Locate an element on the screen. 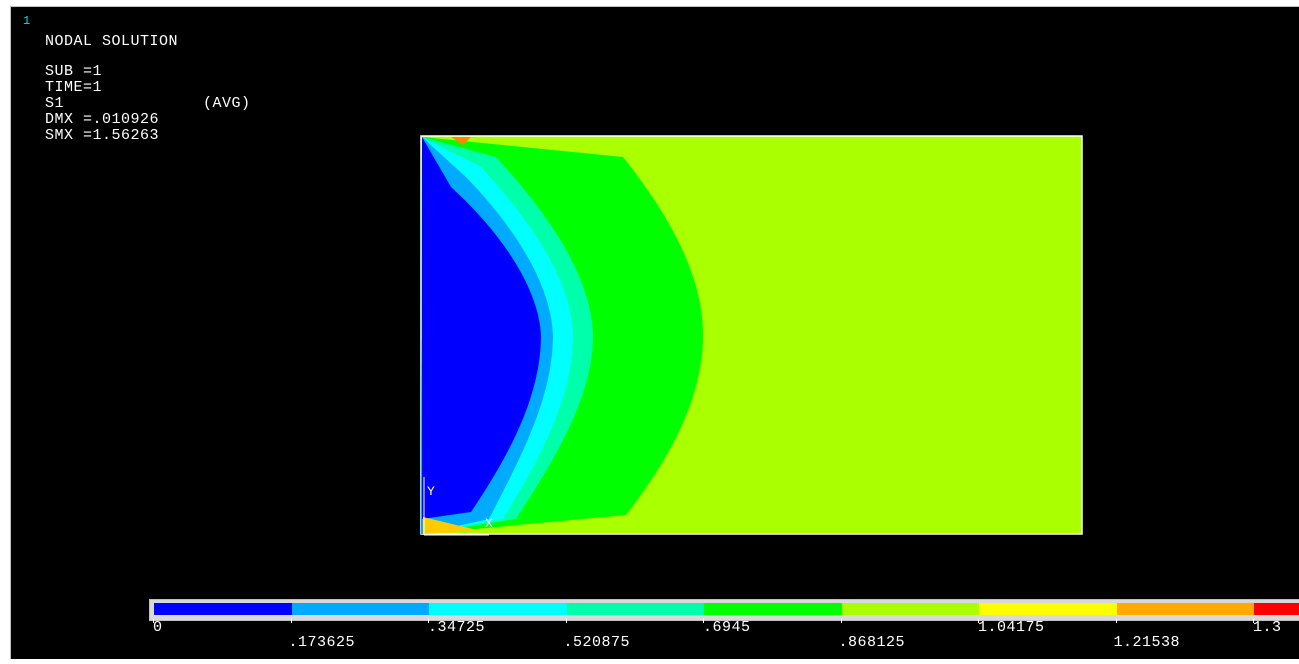 This screenshot has height=664, width=1299. legend-value-bottom: .173625 is located at coordinates (322, 642).